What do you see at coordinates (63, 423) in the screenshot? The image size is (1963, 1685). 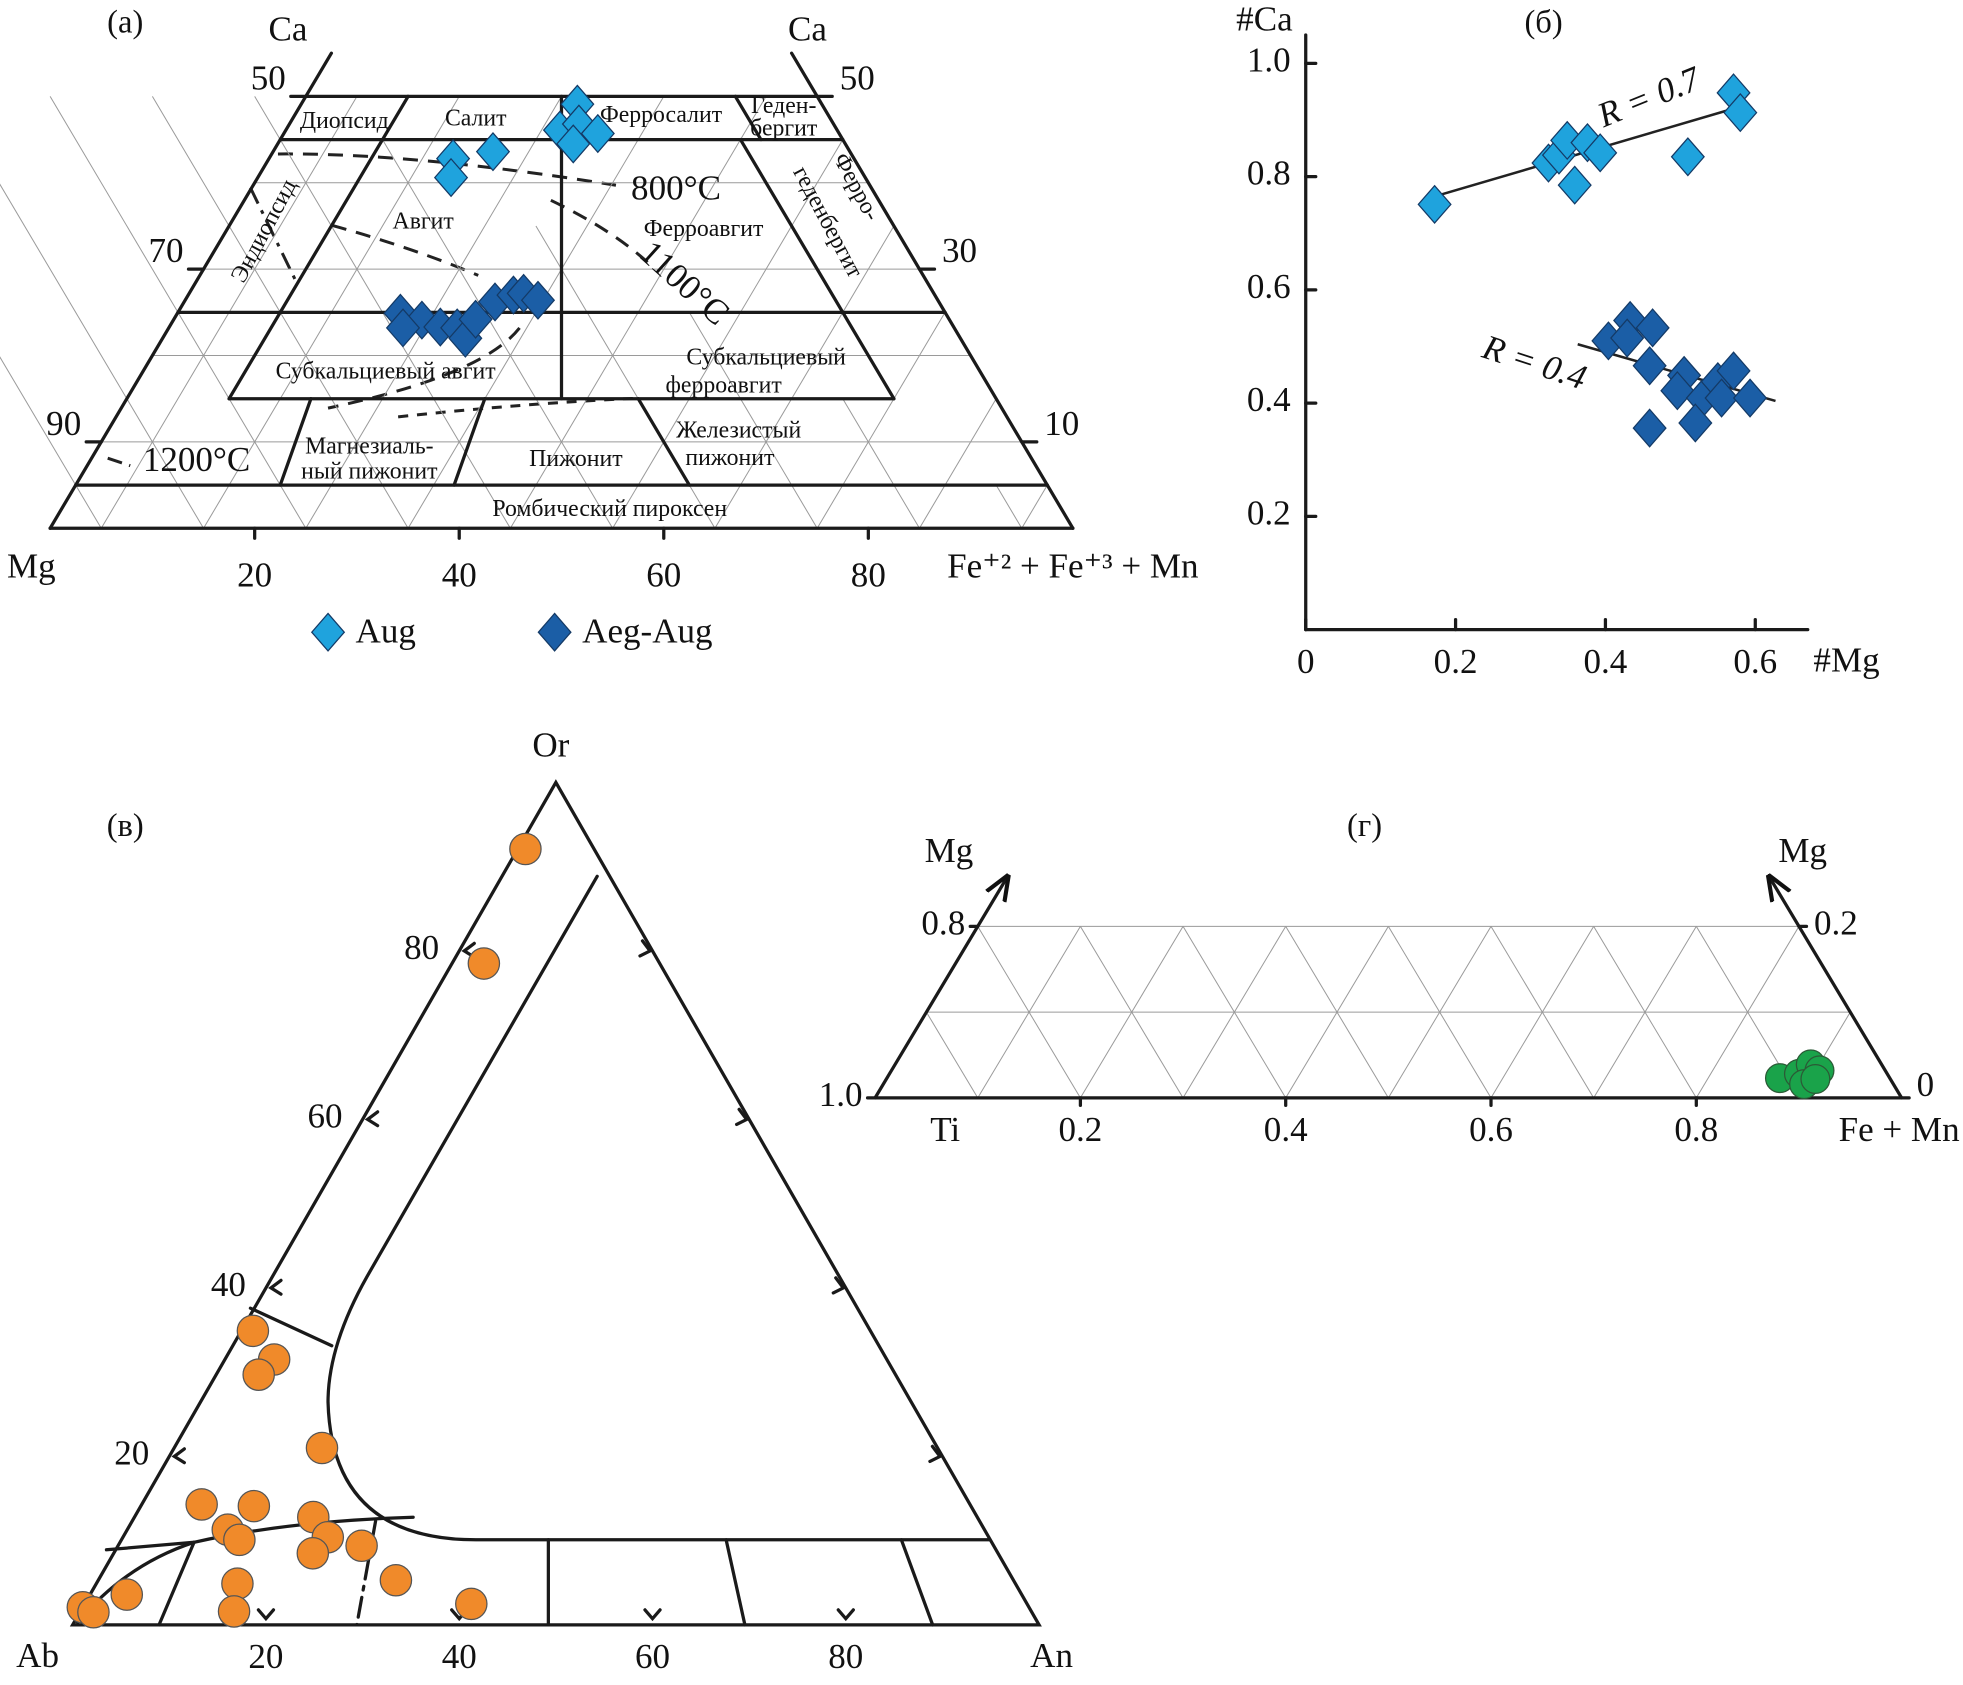 I see `left-tick-label: 90` at bounding box center [63, 423].